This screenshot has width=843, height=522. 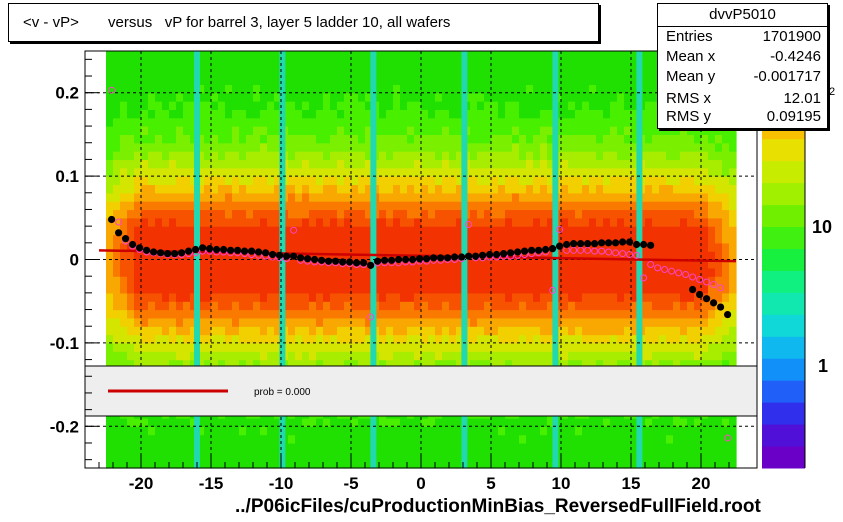 I want to click on data-point-filled, so click(x=728, y=314).